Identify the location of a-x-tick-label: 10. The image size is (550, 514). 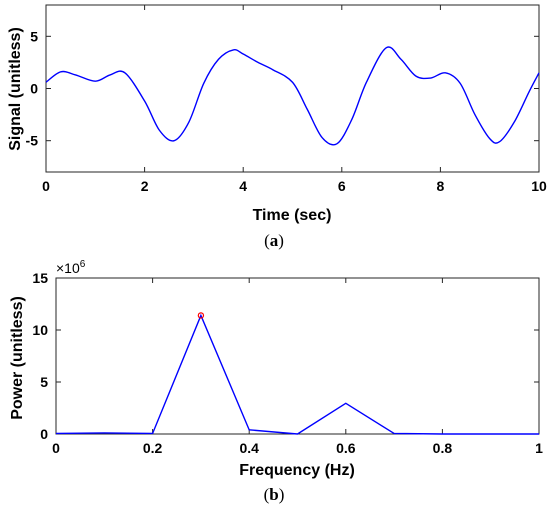
(539, 186).